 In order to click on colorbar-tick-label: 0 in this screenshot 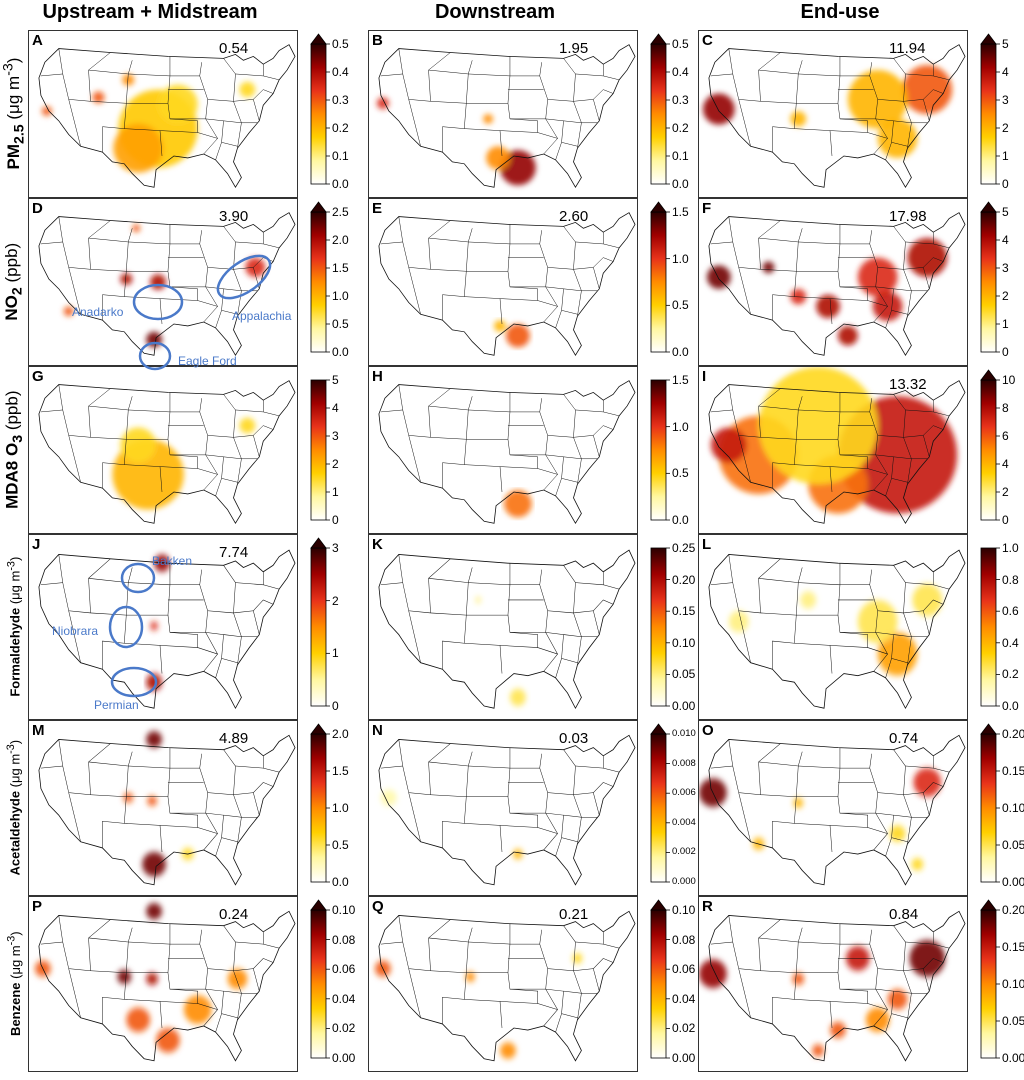, I will do `click(335, 520)`.